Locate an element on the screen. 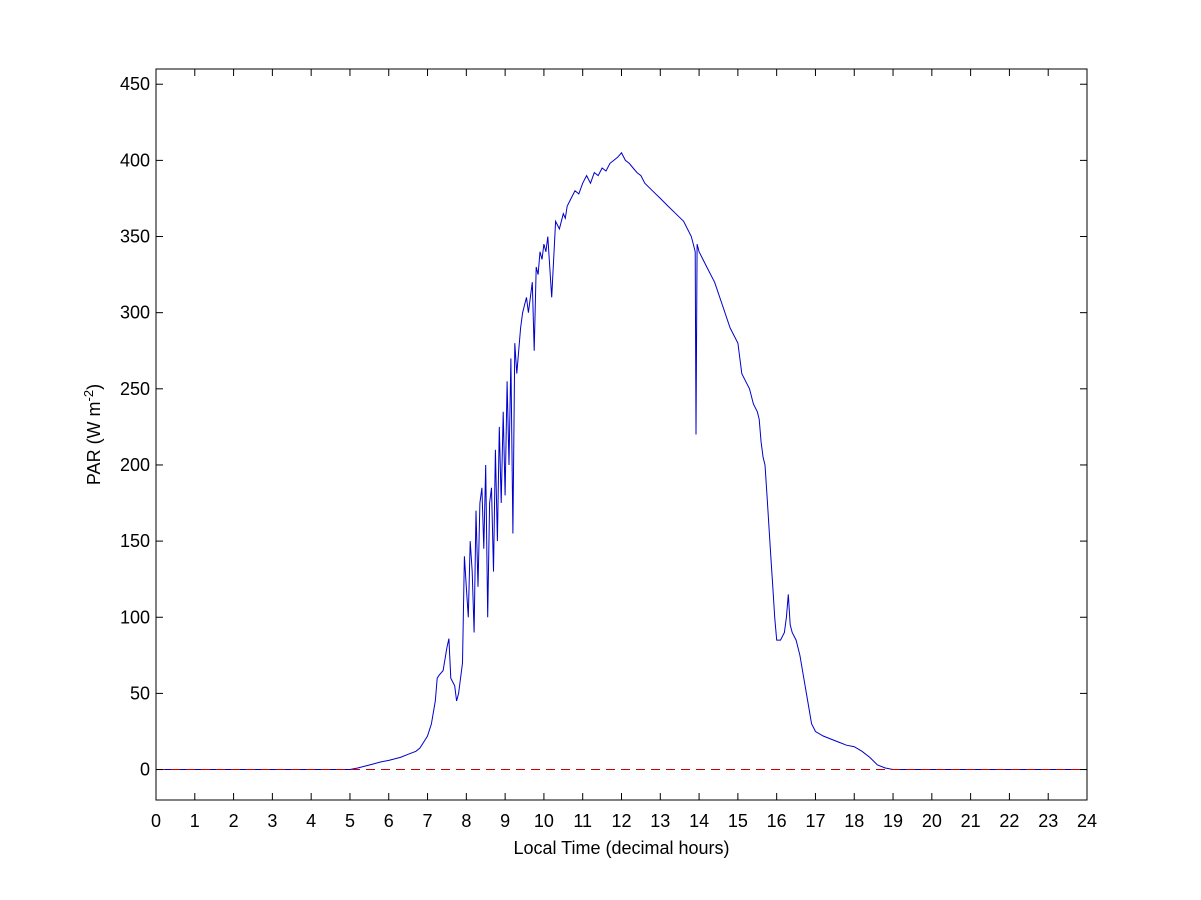  y-tick-label: 50 is located at coordinates (140, 693).